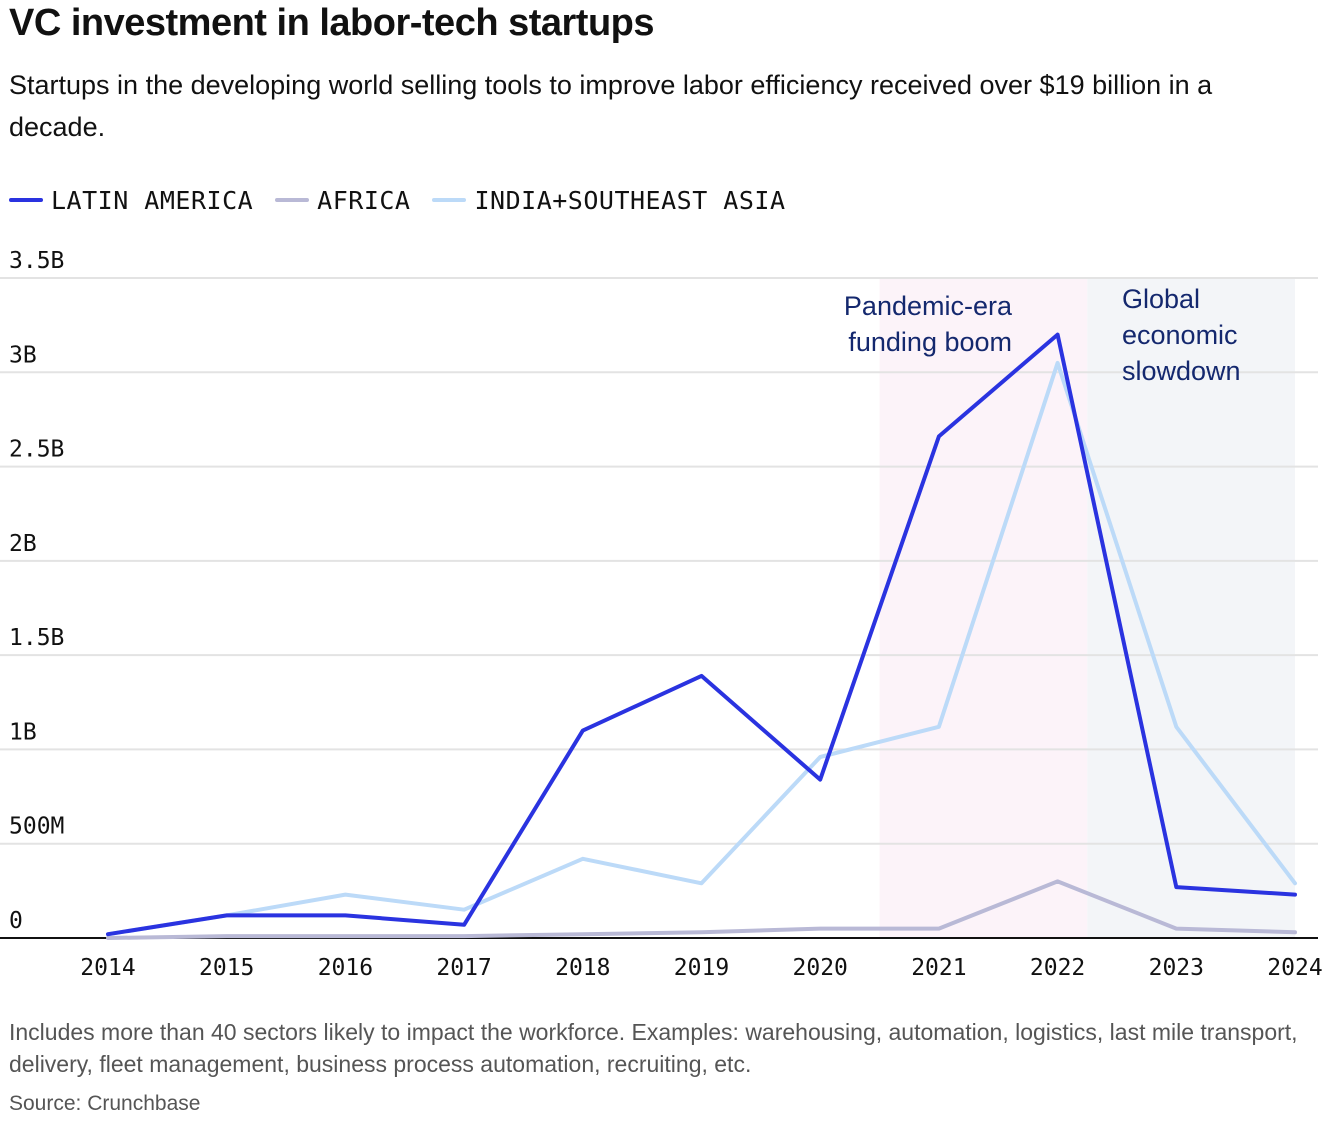 The image size is (1332, 1126). Describe the element at coordinates (364, 200) in the screenshot. I see `legend-label-africa: AFRICA` at that location.